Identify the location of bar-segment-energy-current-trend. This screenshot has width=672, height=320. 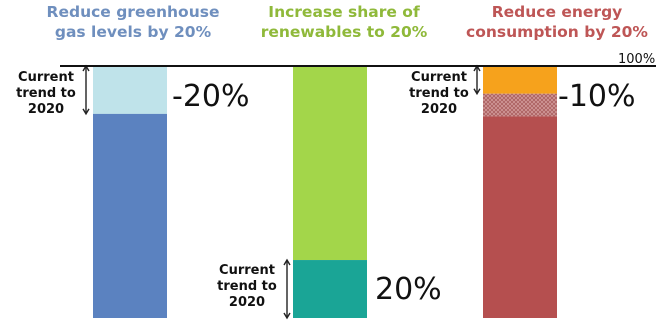
(520, 80).